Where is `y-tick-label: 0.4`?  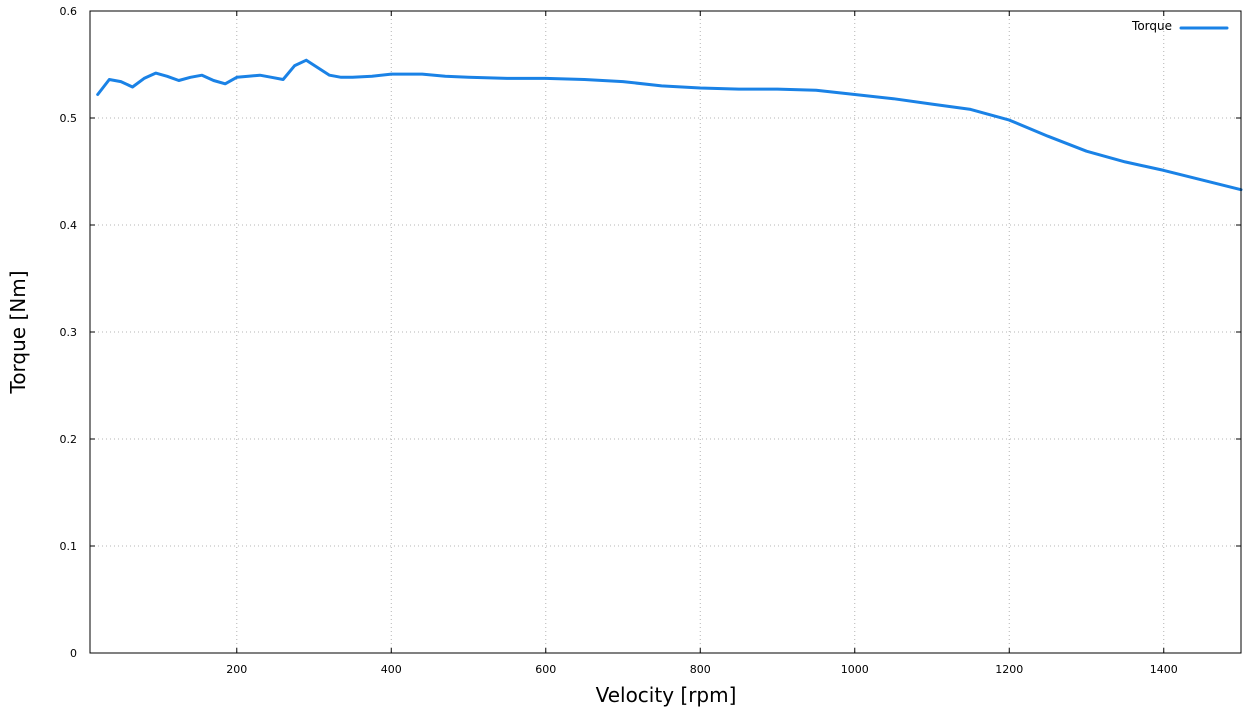
y-tick-label: 0.4 is located at coordinates (69, 225).